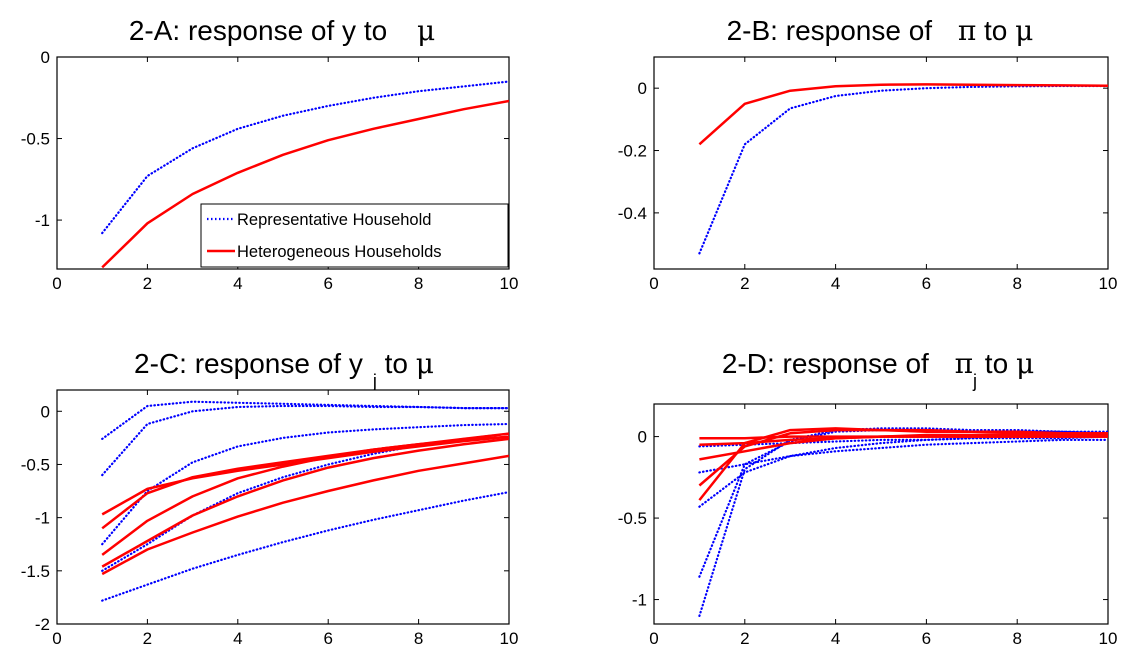 This screenshot has height=654, width=1134. I want to click on panel-2d-xtick-label: 10, so click(1108, 638).